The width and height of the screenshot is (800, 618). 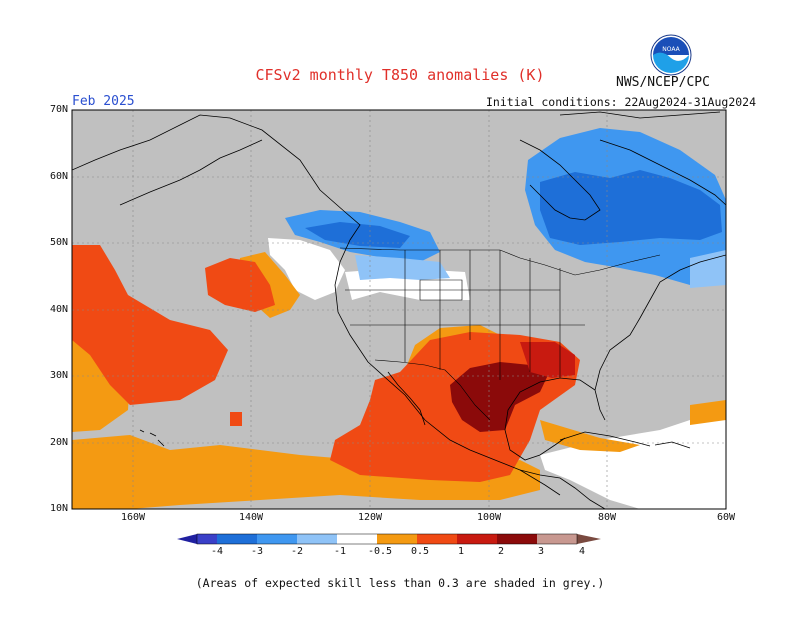 What do you see at coordinates (562, 489) in the screenshot?
I see `coast-central-america` at bounding box center [562, 489].